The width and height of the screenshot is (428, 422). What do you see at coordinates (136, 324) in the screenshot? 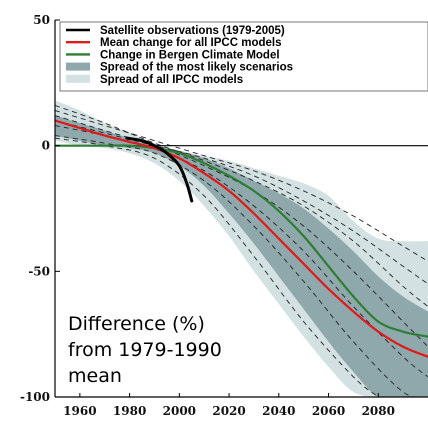
I see `annotation-line: Difference (%)` at bounding box center [136, 324].